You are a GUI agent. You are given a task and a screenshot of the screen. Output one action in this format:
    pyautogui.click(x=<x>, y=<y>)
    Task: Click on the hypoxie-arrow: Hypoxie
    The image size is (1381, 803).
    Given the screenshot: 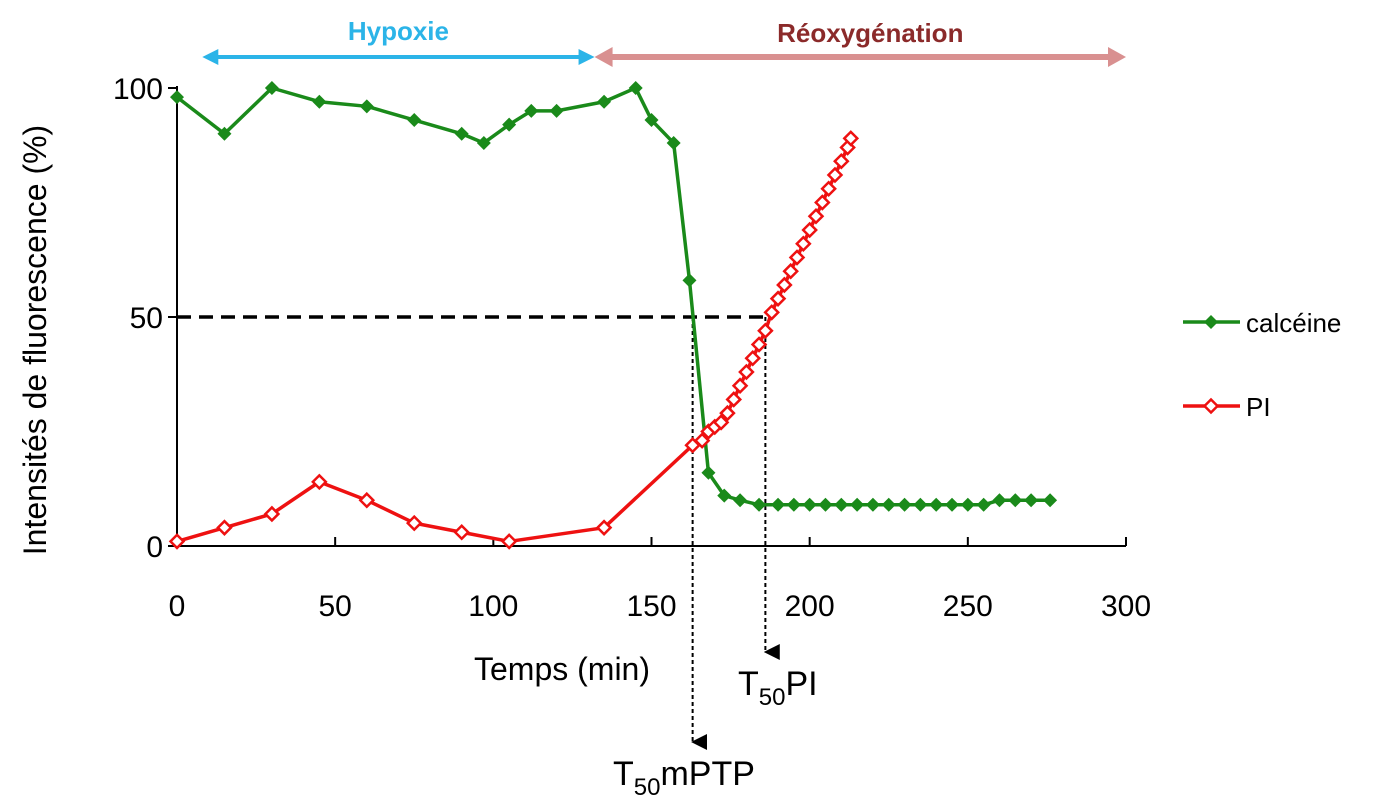 What is the action you would take?
    pyautogui.click(x=398, y=40)
    